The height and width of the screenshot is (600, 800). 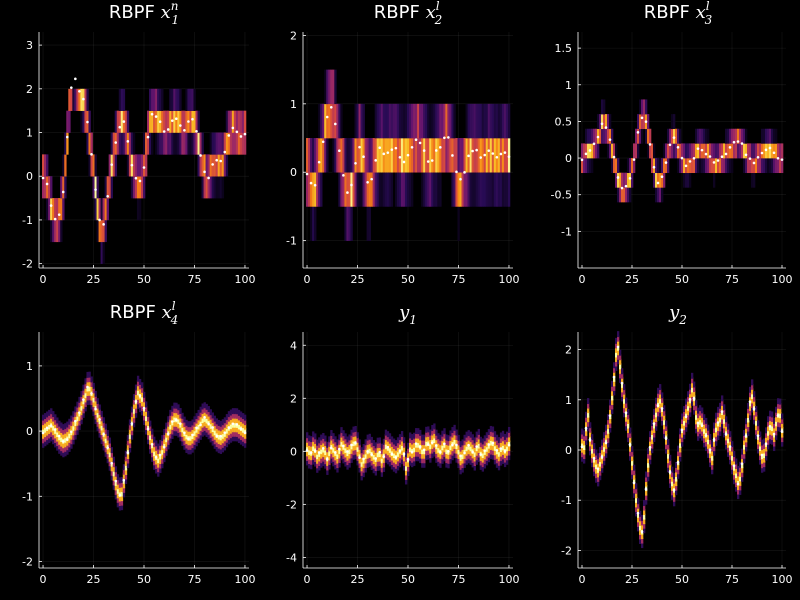 What do you see at coordinates (206, 187) in the screenshot?
I see `heat-cell-81--0.5` at bounding box center [206, 187].